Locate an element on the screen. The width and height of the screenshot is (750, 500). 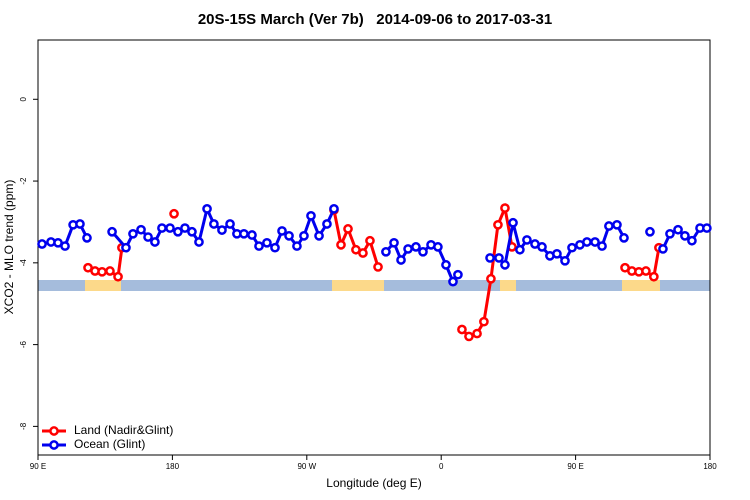
legend: Land (Nadir&Glint)Ocean (Glint) is located at coordinates (107, 437).